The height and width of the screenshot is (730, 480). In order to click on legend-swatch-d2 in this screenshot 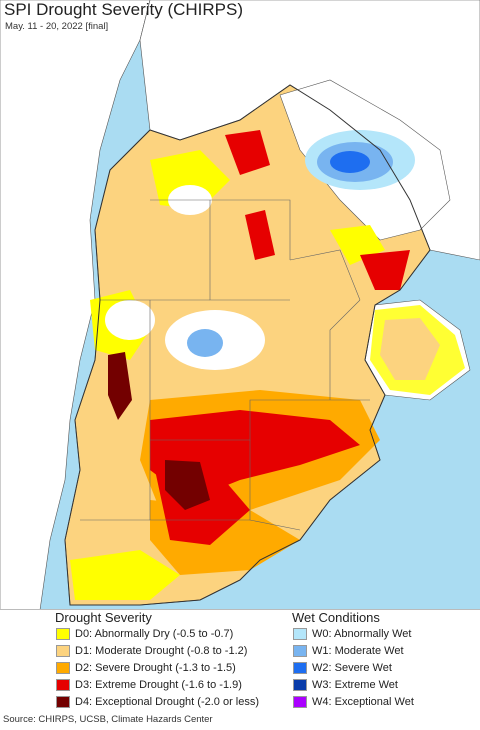, I will do `click(63, 667)`.